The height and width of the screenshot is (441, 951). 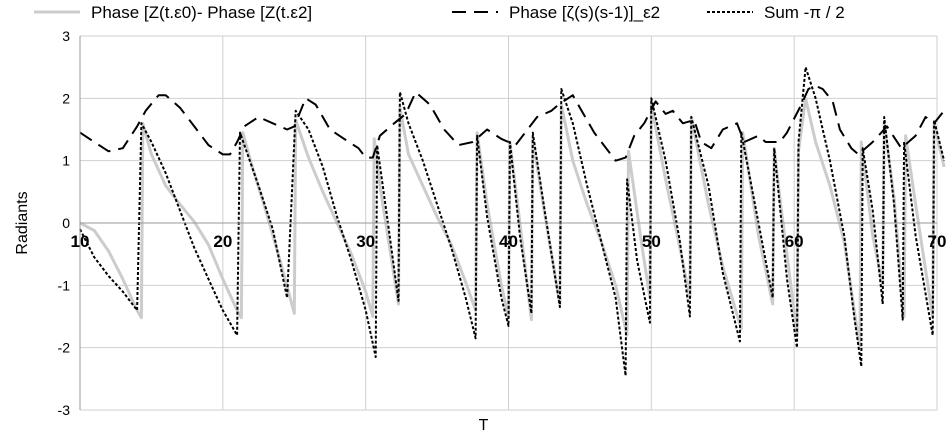 What do you see at coordinates (794, 241) in the screenshot?
I see `x-tick-label: 60` at bounding box center [794, 241].